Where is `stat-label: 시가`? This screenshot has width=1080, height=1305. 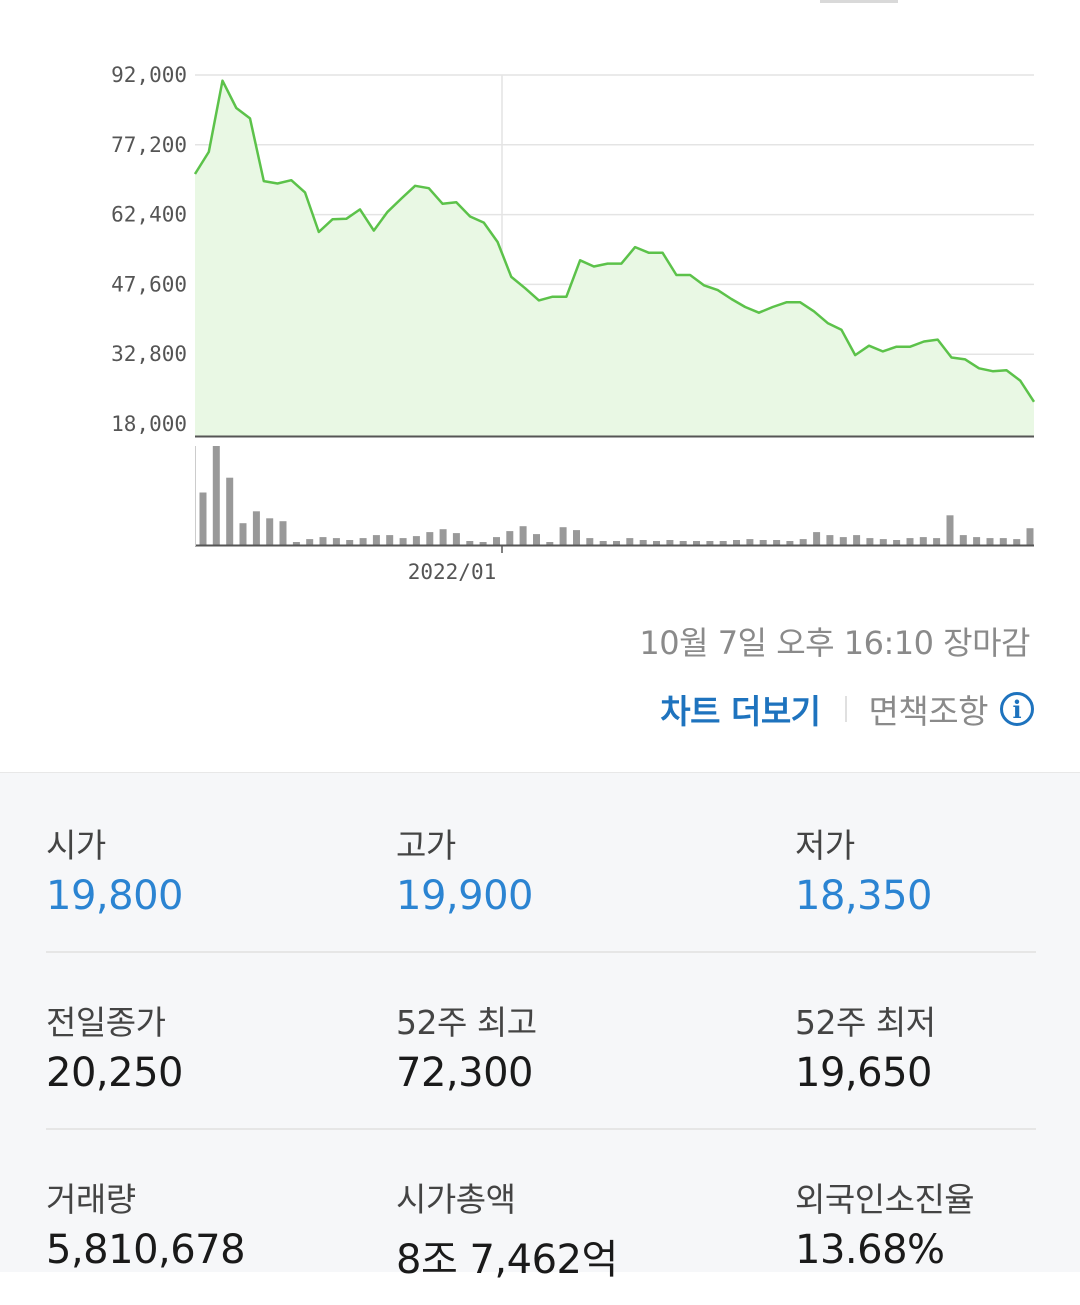
stat-label: 시가 is located at coordinates (76, 845).